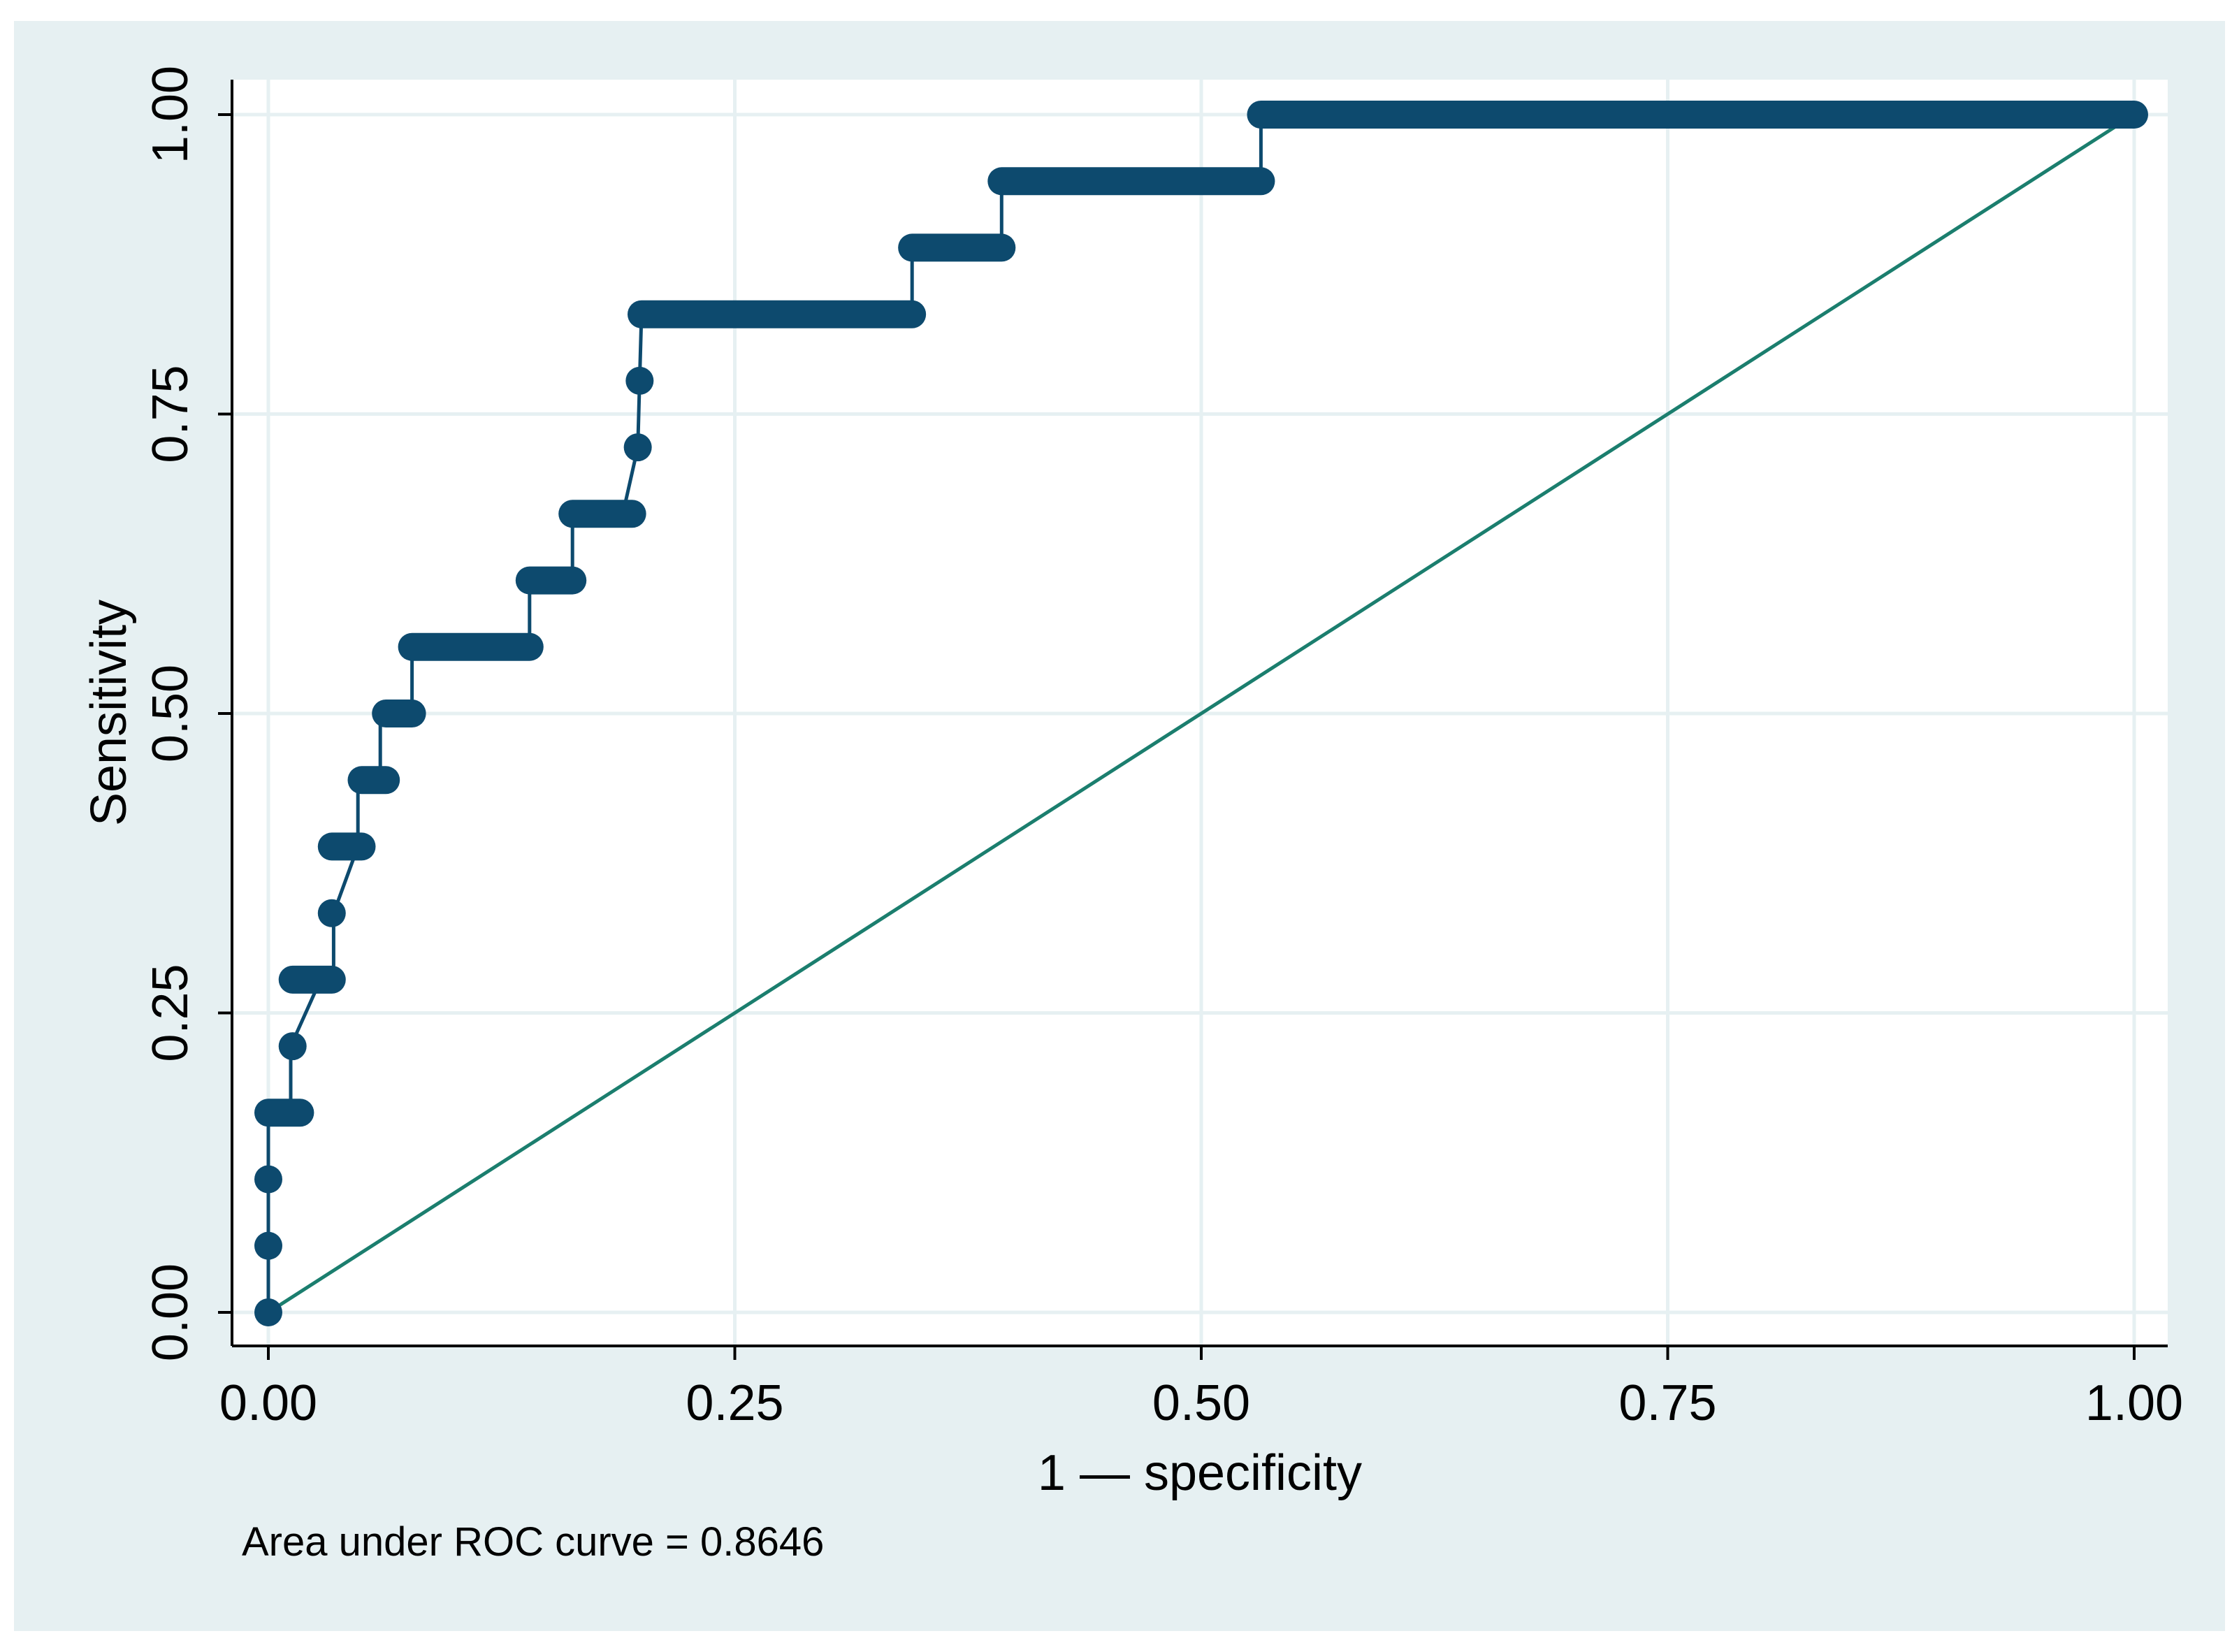  Describe the element at coordinates (170, 714) in the screenshot. I see `y-tick-label: 0.50` at that location.